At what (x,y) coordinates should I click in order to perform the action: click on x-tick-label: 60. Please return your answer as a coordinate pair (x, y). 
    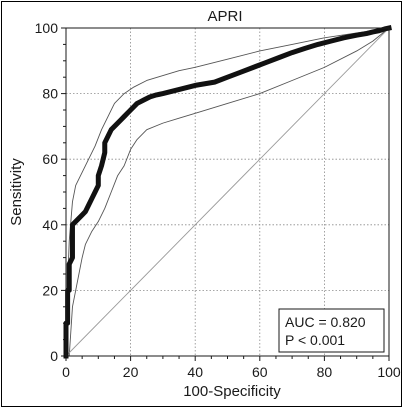
    Looking at the image, I should click on (260, 372).